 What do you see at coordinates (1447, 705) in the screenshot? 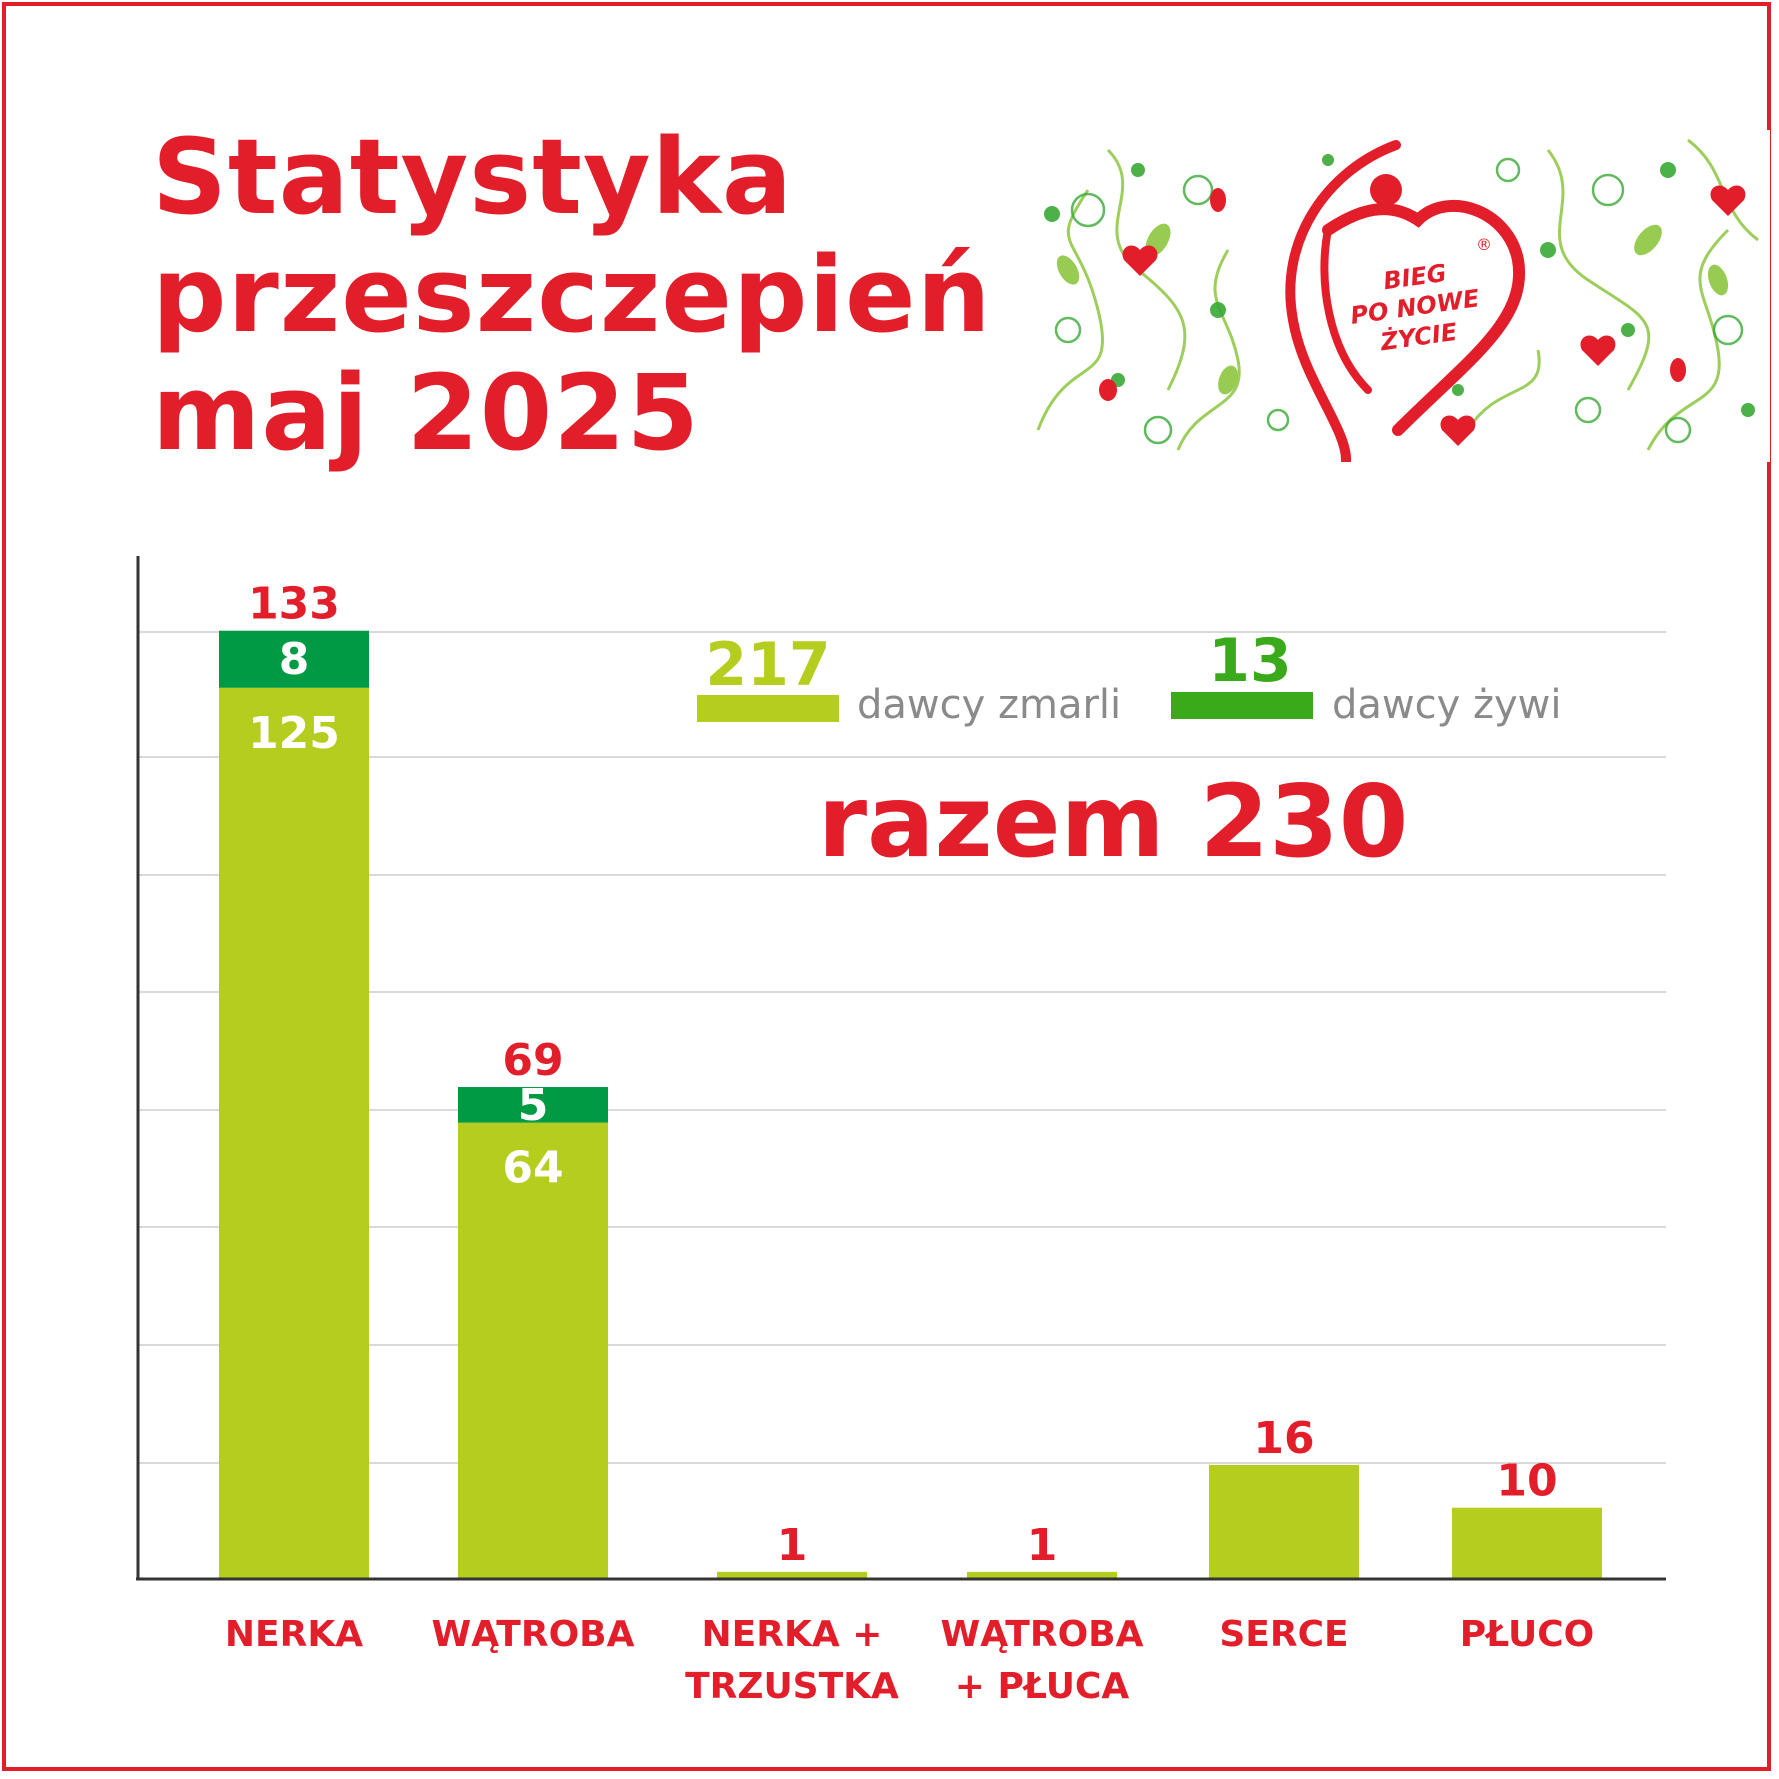
I see `legend-label-living: dawcy żywi` at bounding box center [1447, 705].